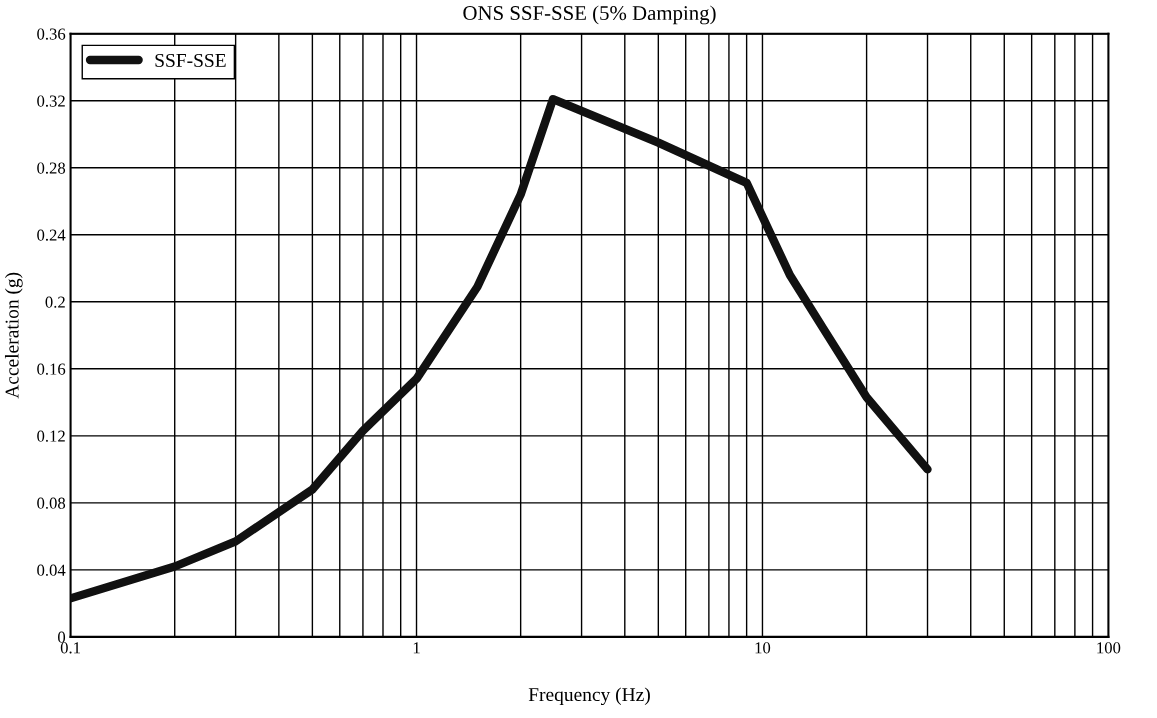  I want to click on y-axis-title: Acceleration (g), so click(13, 335).